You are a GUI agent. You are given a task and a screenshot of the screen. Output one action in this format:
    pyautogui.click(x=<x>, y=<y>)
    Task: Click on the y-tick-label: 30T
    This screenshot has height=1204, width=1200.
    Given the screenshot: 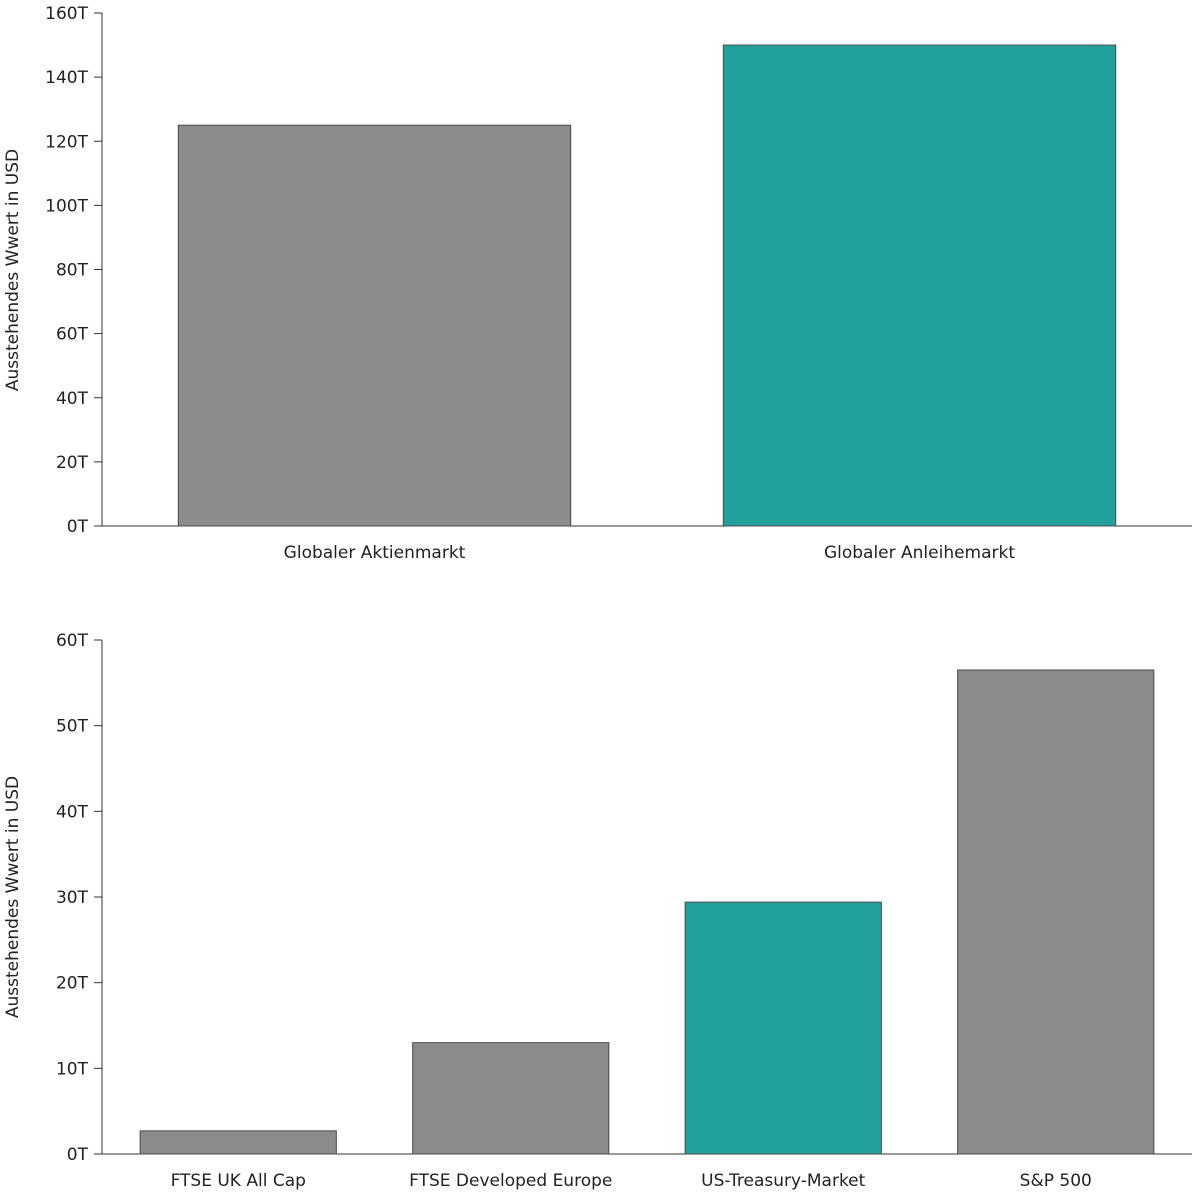 What is the action you would take?
    pyautogui.click(x=72, y=898)
    